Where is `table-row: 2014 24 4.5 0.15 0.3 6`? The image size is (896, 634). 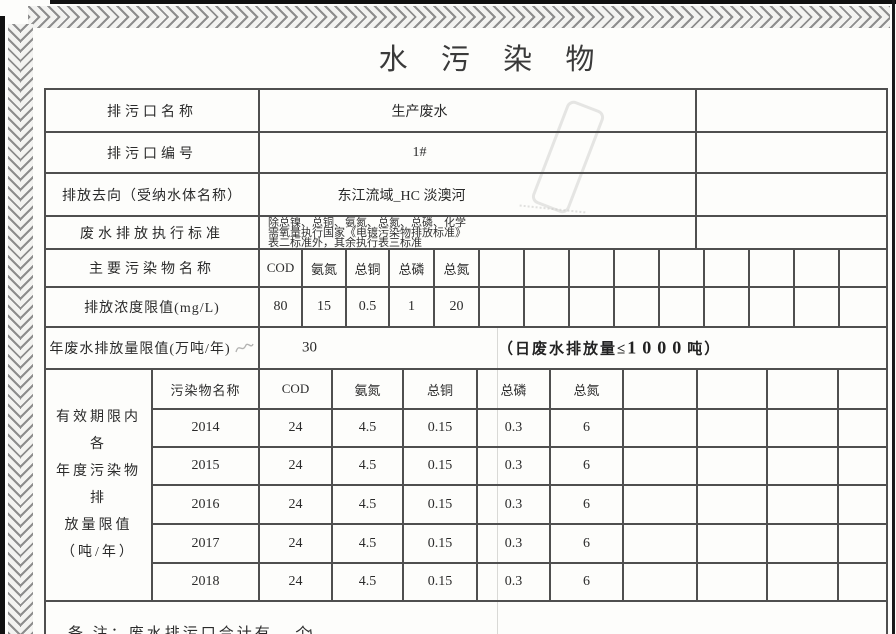
table-row: 2014 24 4.5 0.15 0.3 6 is located at coordinates (466, 428).